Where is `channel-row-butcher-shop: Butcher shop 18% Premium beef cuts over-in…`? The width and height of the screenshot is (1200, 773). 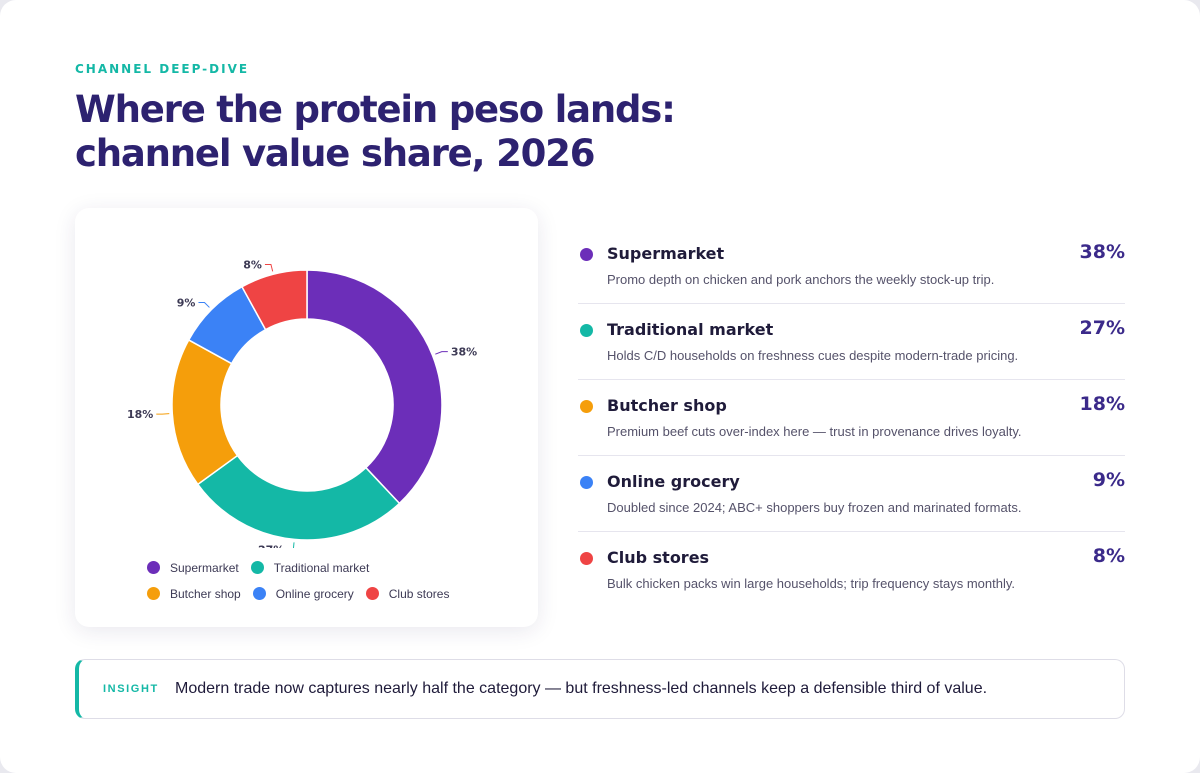
channel-row-butcher-shop: Butcher shop 18% Premium beef cuts over-in… is located at coordinates (851, 418).